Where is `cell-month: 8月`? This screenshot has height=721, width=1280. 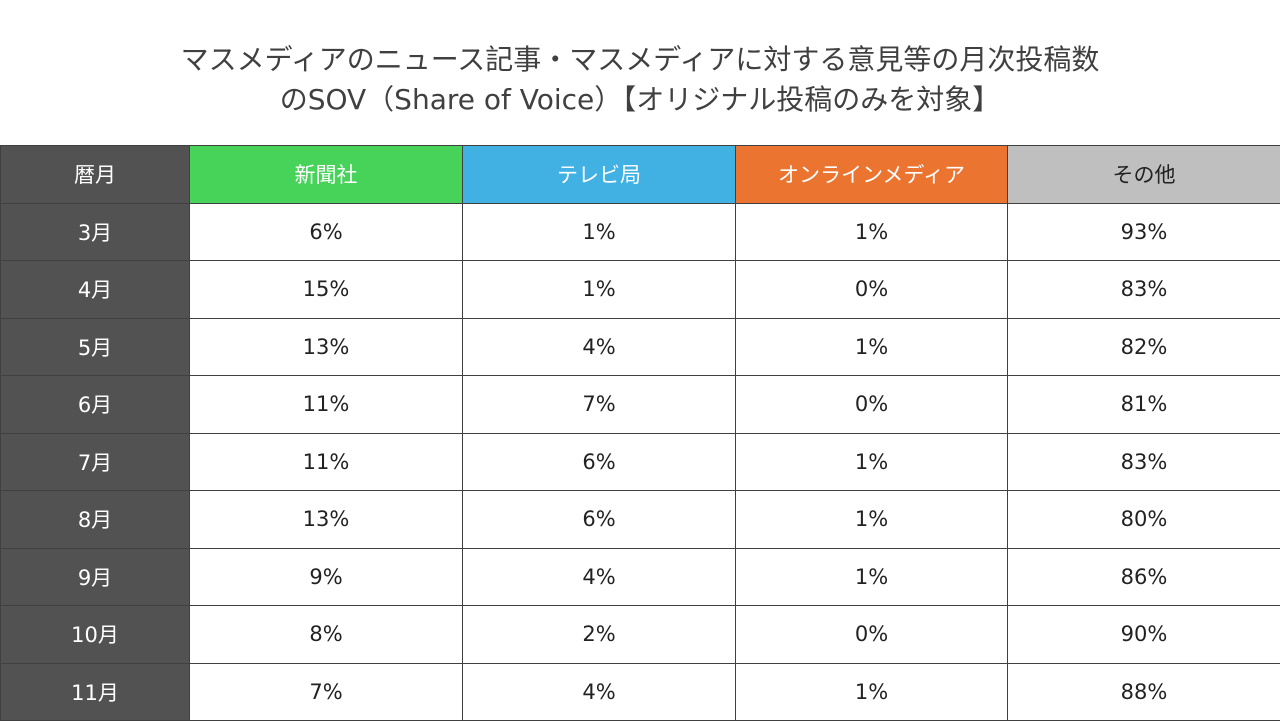
cell-month: 8月 is located at coordinates (95, 520).